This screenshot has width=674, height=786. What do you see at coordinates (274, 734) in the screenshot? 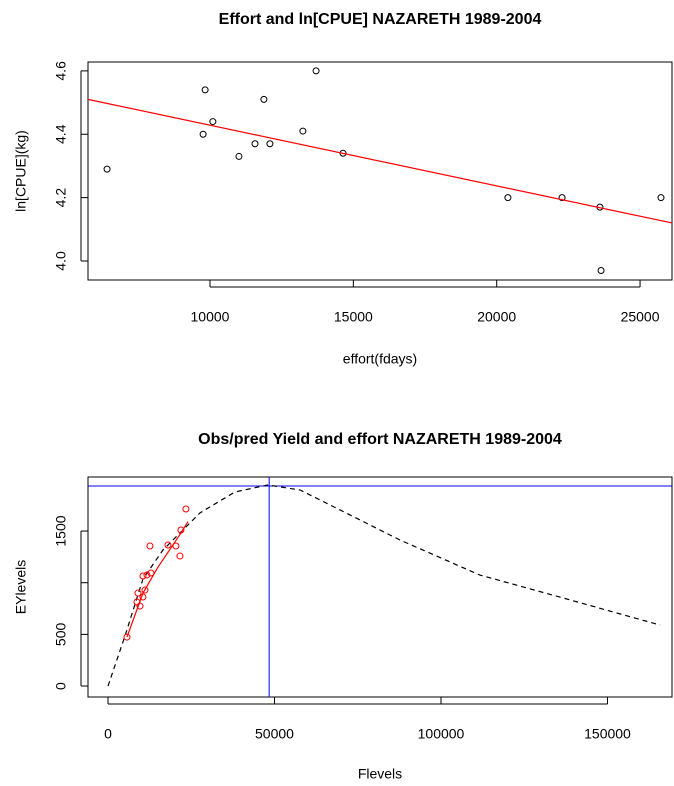
I see `x-tick-label: 50000` at bounding box center [274, 734].